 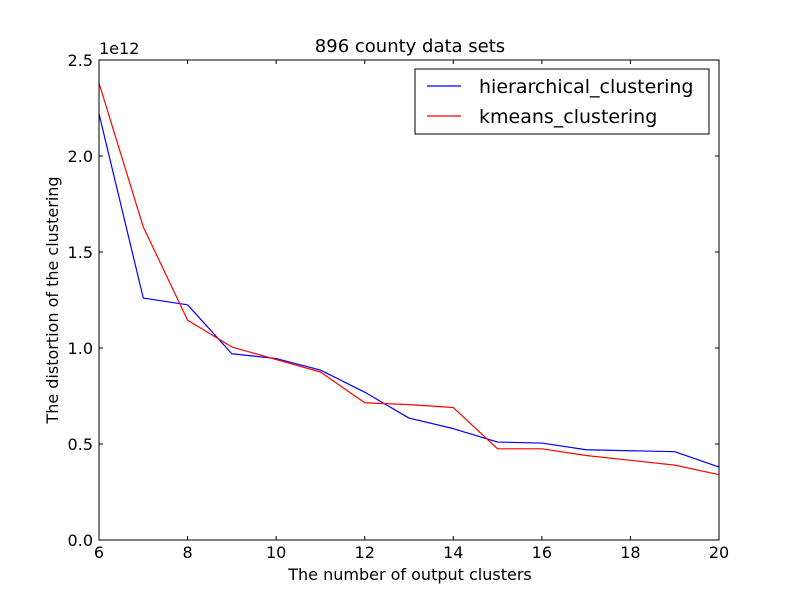 I want to click on legend-box, so click(x=562, y=101).